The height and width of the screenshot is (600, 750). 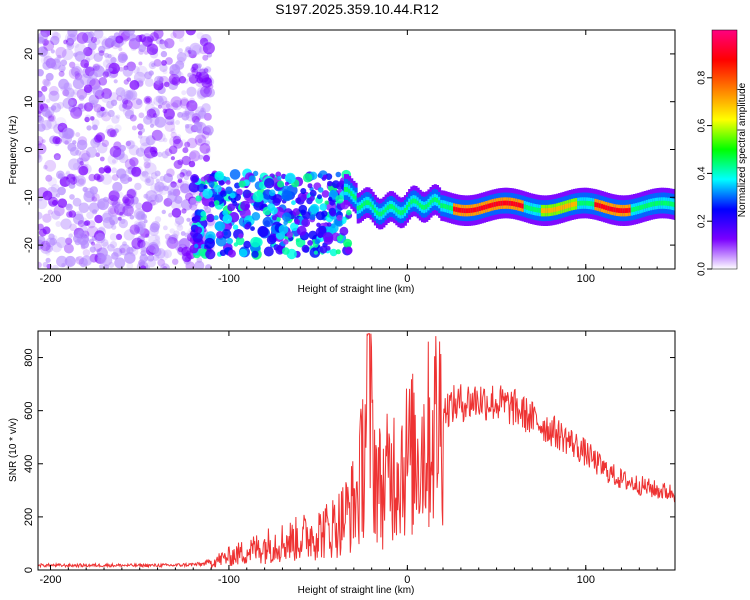 What do you see at coordinates (29, 102) in the screenshot?
I see `y-tick-label: 10` at bounding box center [29, 102].